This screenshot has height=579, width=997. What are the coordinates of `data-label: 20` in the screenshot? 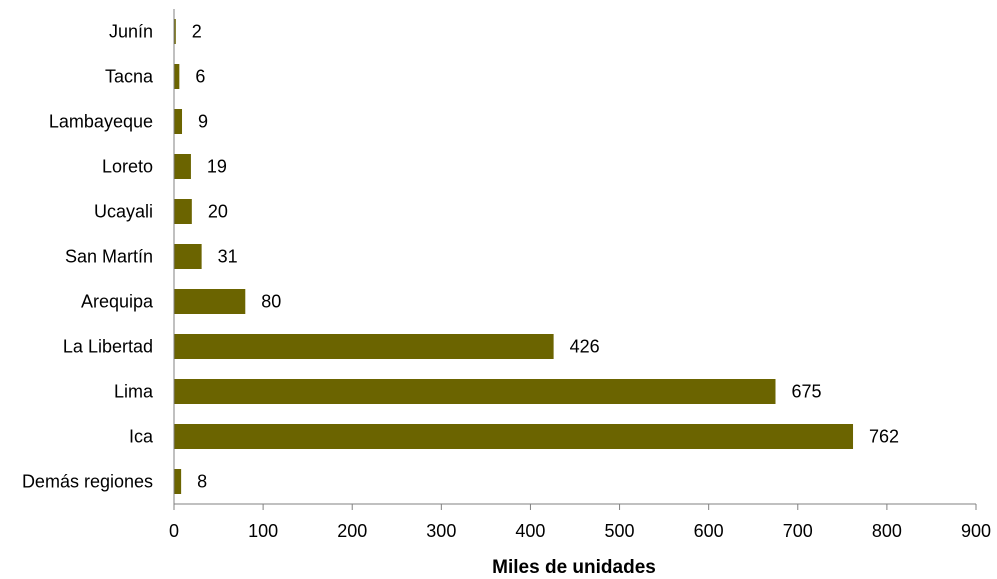 It's located at (218, 212).